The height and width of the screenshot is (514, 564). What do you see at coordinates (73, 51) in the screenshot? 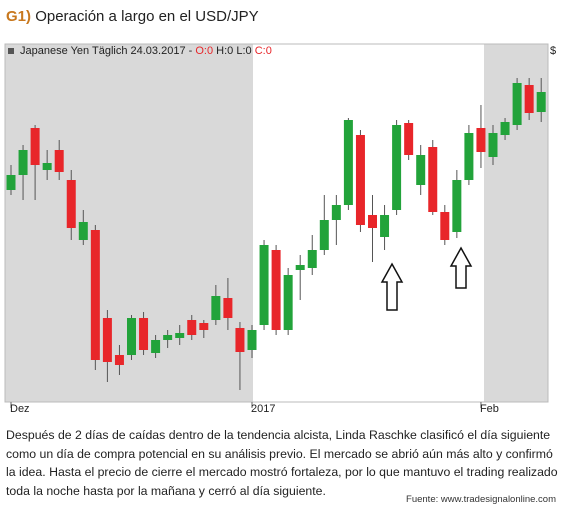
I see `legend-name: Japanese Yen Täglich` at bounding box center [73, 51].